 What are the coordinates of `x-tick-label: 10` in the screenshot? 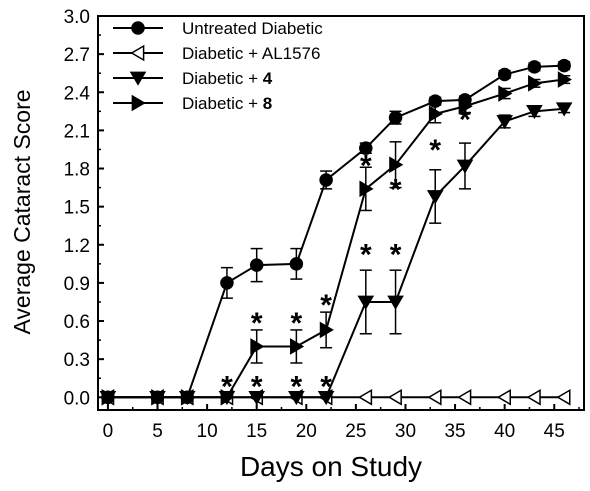 It's located at (207, 431).